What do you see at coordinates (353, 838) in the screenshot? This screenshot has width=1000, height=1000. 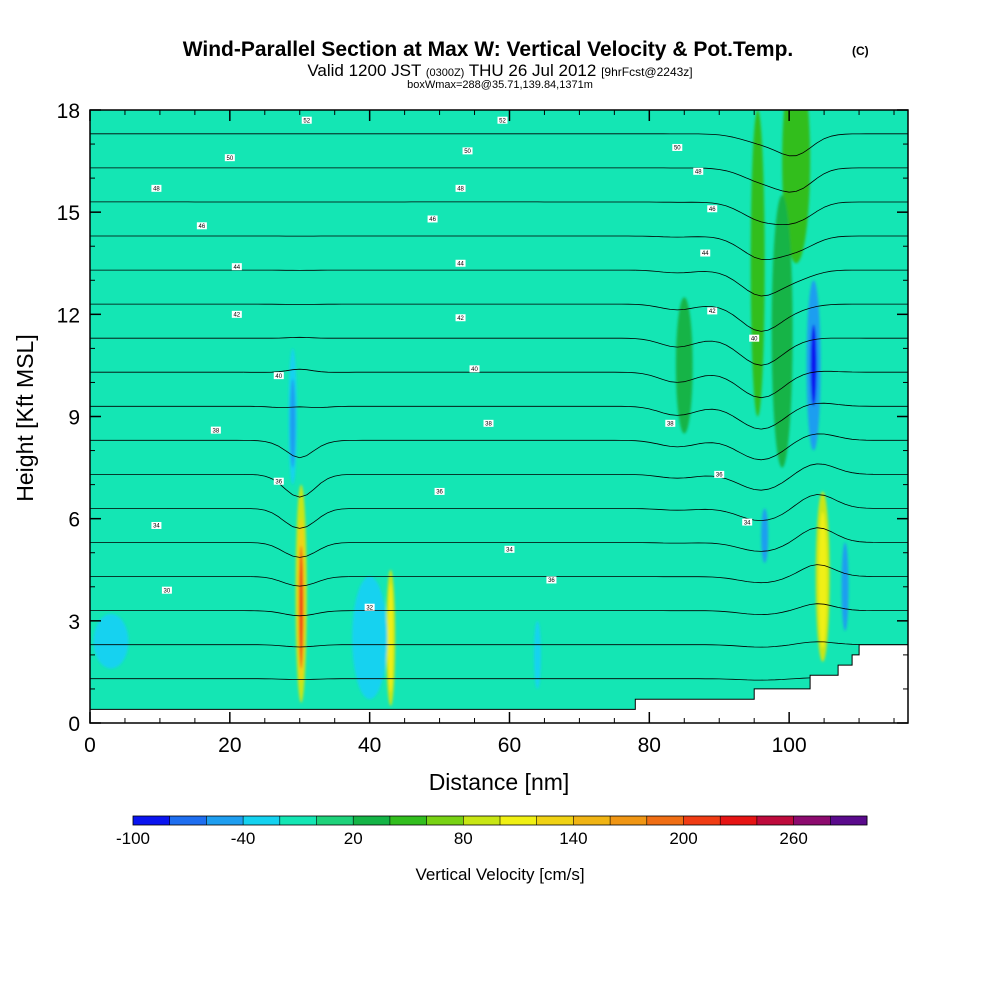 I see `colorbar-tick-label: 20` at bounding box center [353, 838].